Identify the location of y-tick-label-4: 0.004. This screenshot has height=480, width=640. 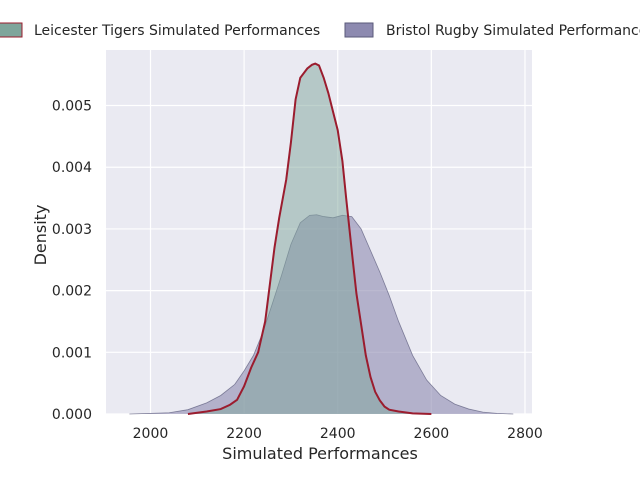
(72, 168).